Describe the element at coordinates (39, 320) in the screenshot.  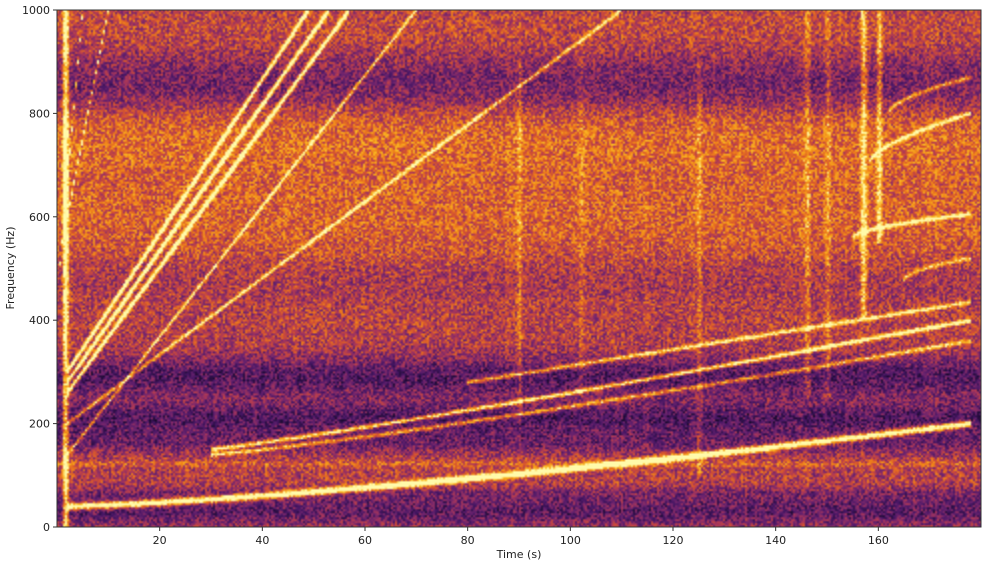
I see `y-tick-label: 400` at that location.